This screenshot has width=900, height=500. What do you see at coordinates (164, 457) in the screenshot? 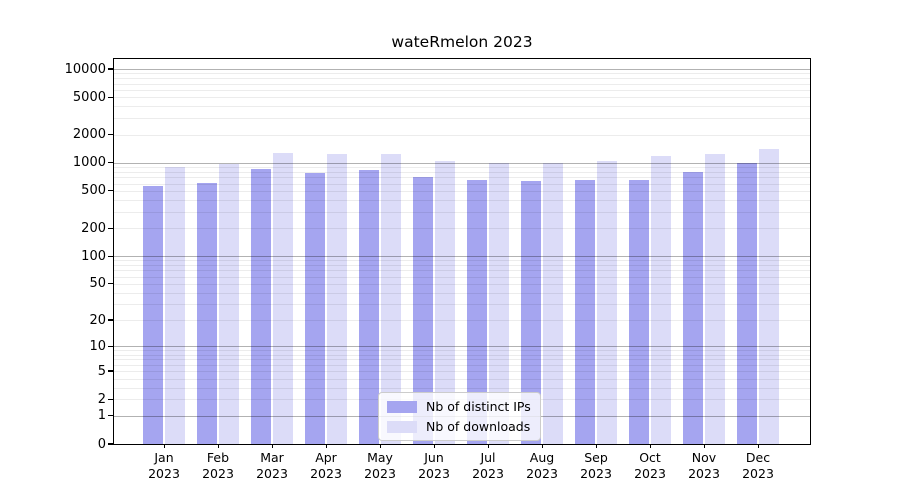
I see `x-tick-label-line: Jan` at bounding box center [164, 457].